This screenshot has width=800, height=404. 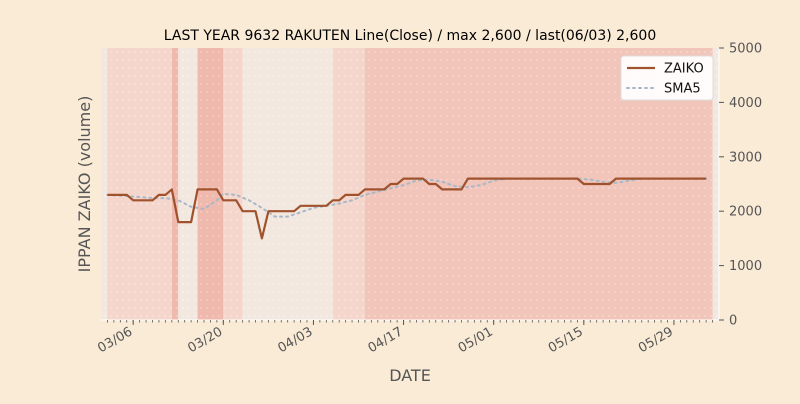 I want to click on y-axis-label: IPPAN ZAIKO (volume), so click(x=84, y=184).